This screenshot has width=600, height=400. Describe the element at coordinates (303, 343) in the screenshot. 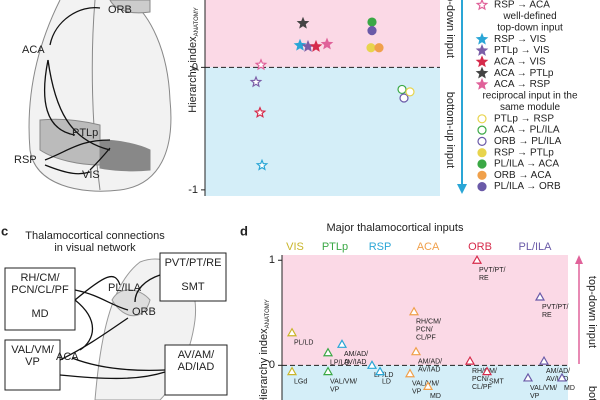

I see `point-label: PL/LD` at that location.